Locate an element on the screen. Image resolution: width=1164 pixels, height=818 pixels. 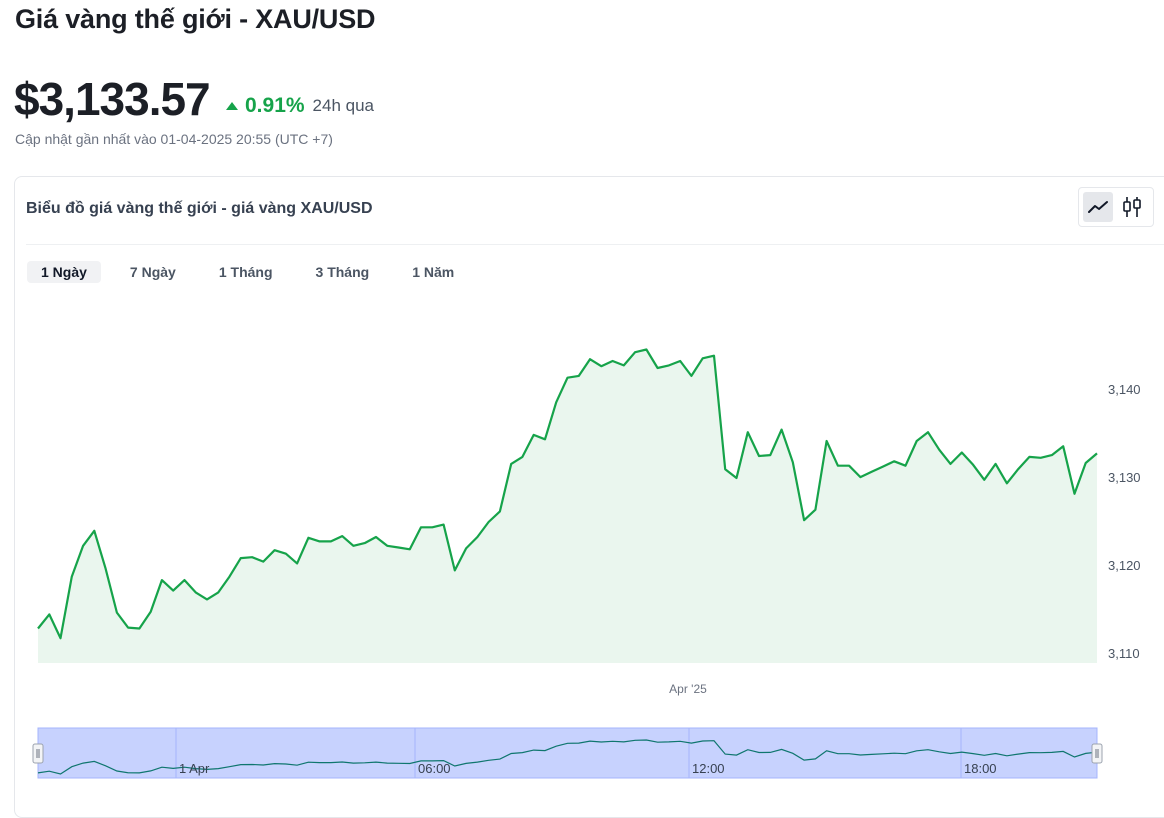
line-chart-button is located at coordinates (1098, 207).